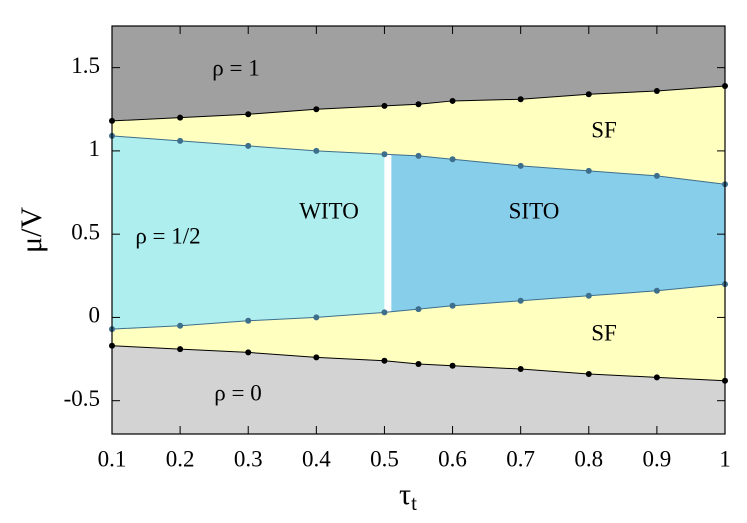 The width and height of the screenshot is (747, 523). I want to click on y-axis-label: μ/V, so click(31, 230).